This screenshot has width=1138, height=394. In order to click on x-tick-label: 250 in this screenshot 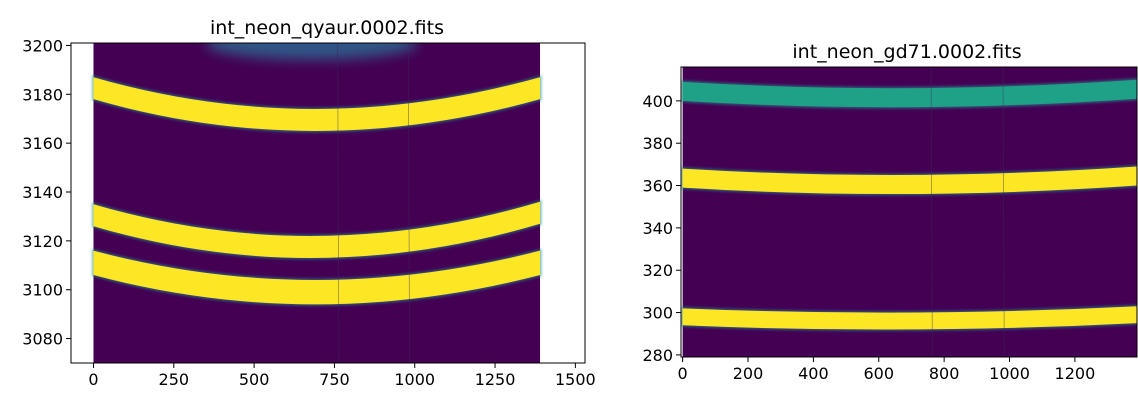, I will do `click(174, 379)`.